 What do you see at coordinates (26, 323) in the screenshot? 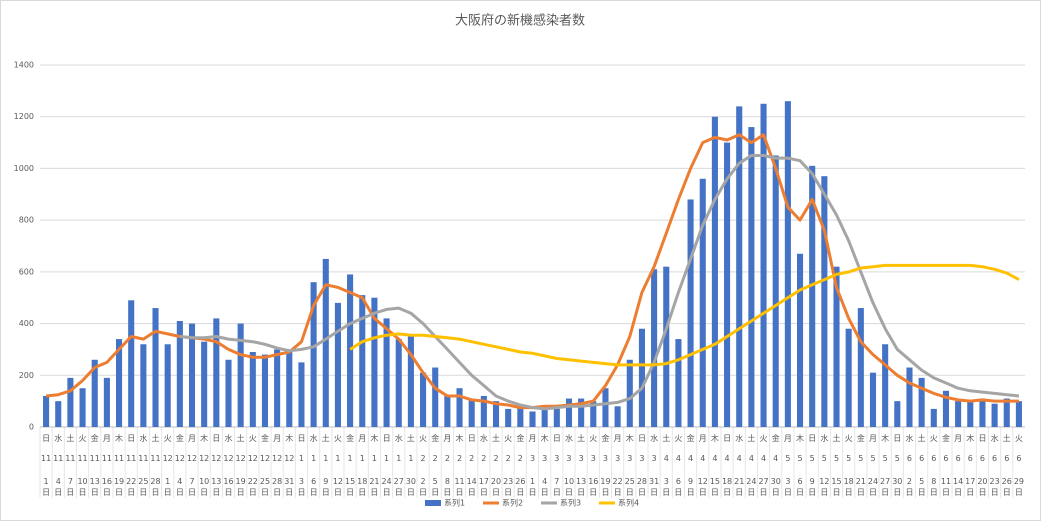
I see `y-tick-label: 400` at bounding box center [26, 323].